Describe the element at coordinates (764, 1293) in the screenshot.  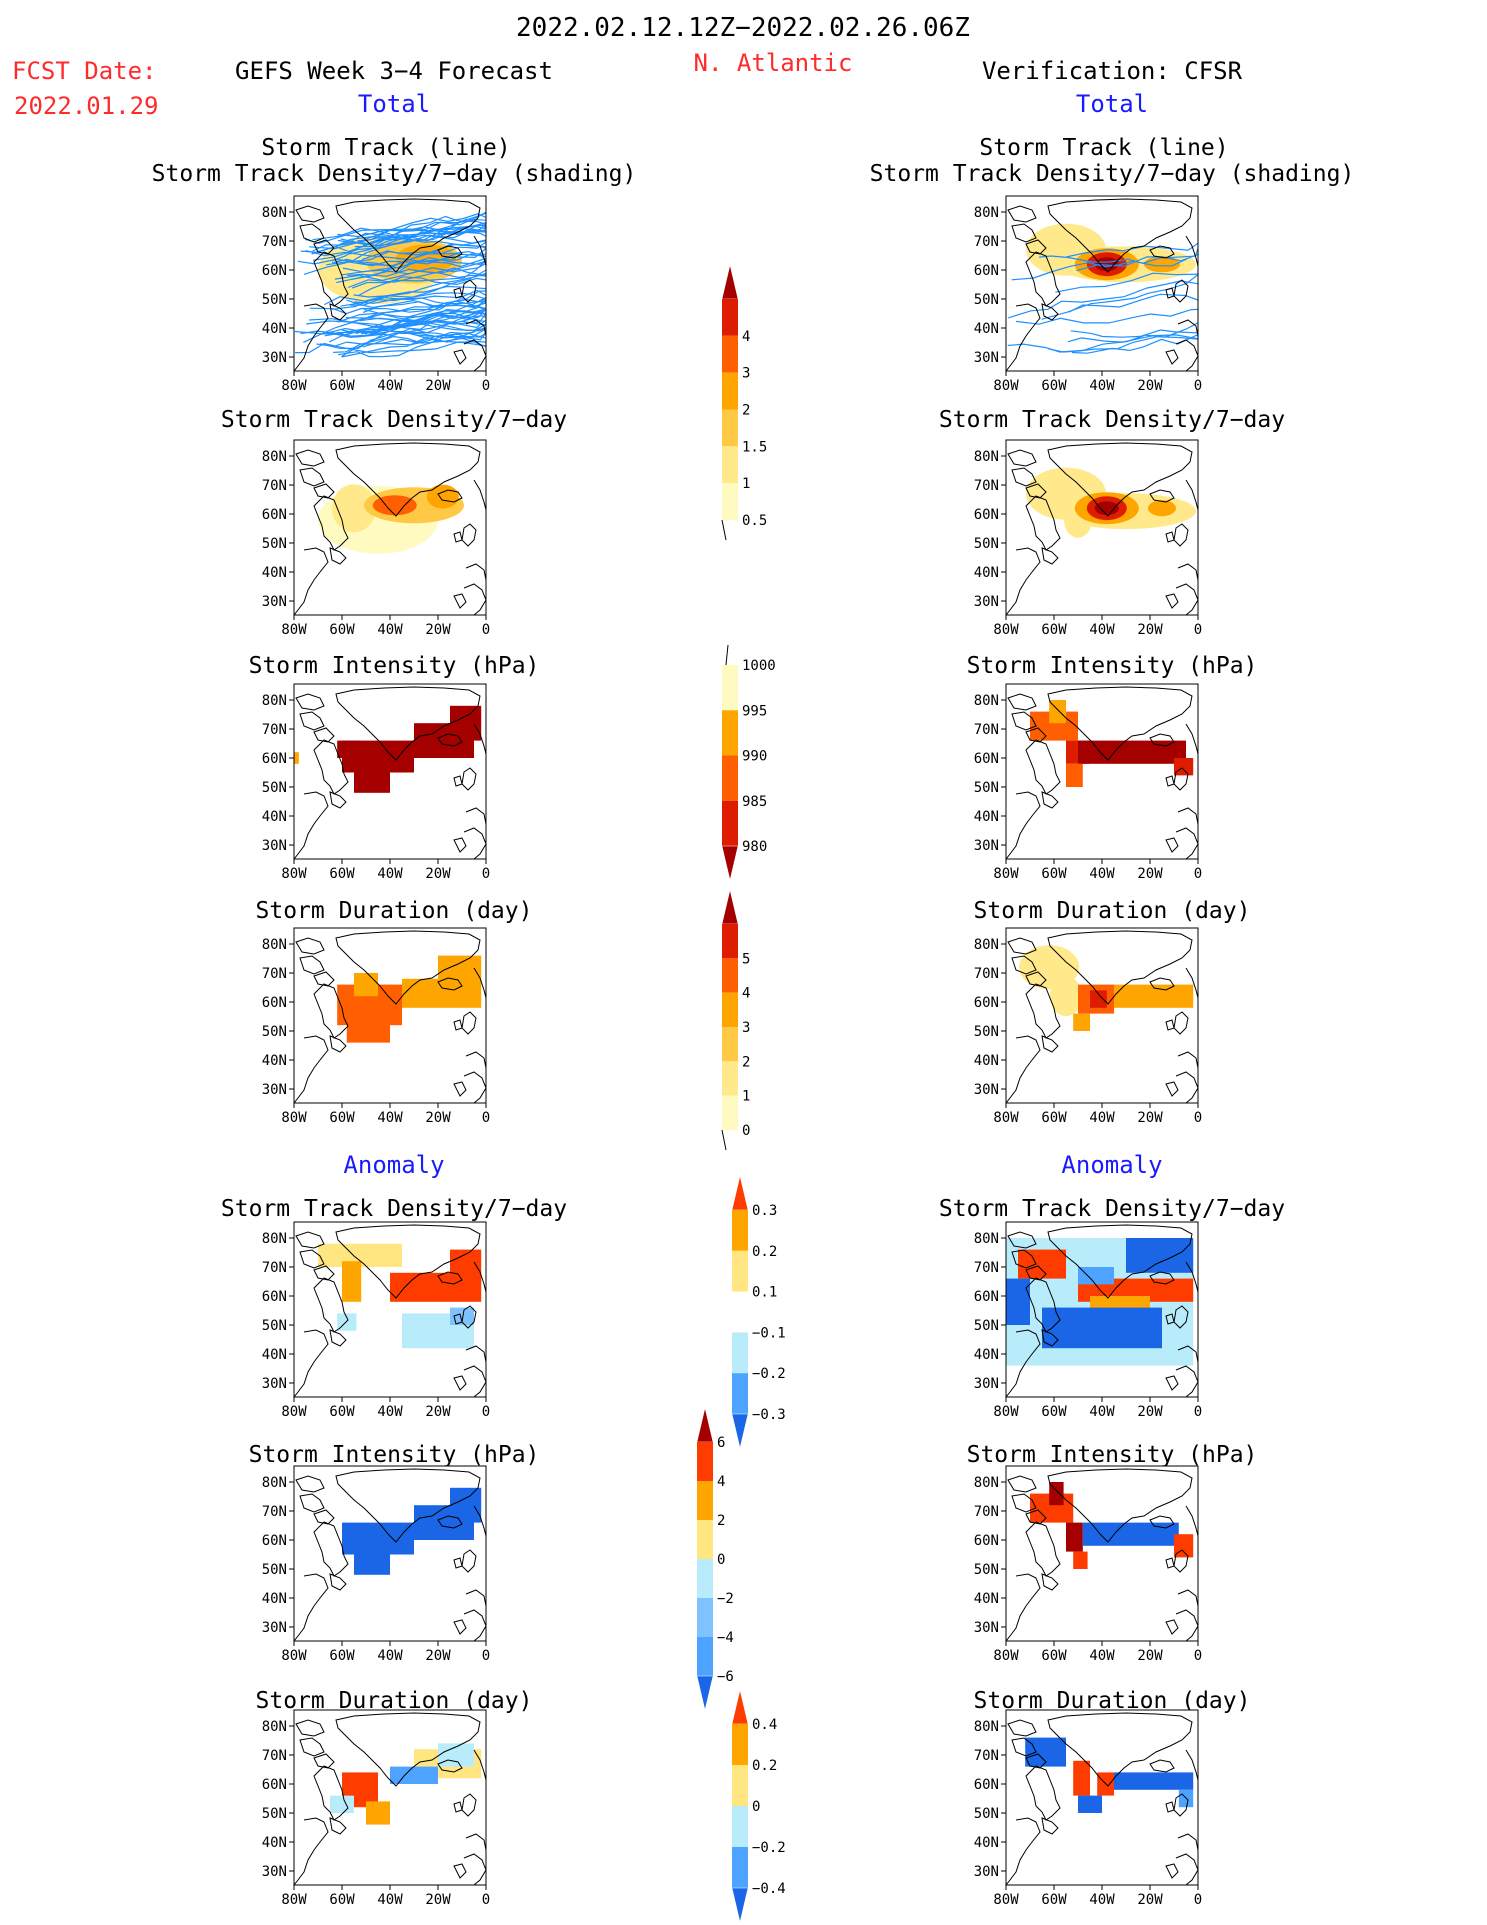
I see `colorbar-label: 0.1` at that location.